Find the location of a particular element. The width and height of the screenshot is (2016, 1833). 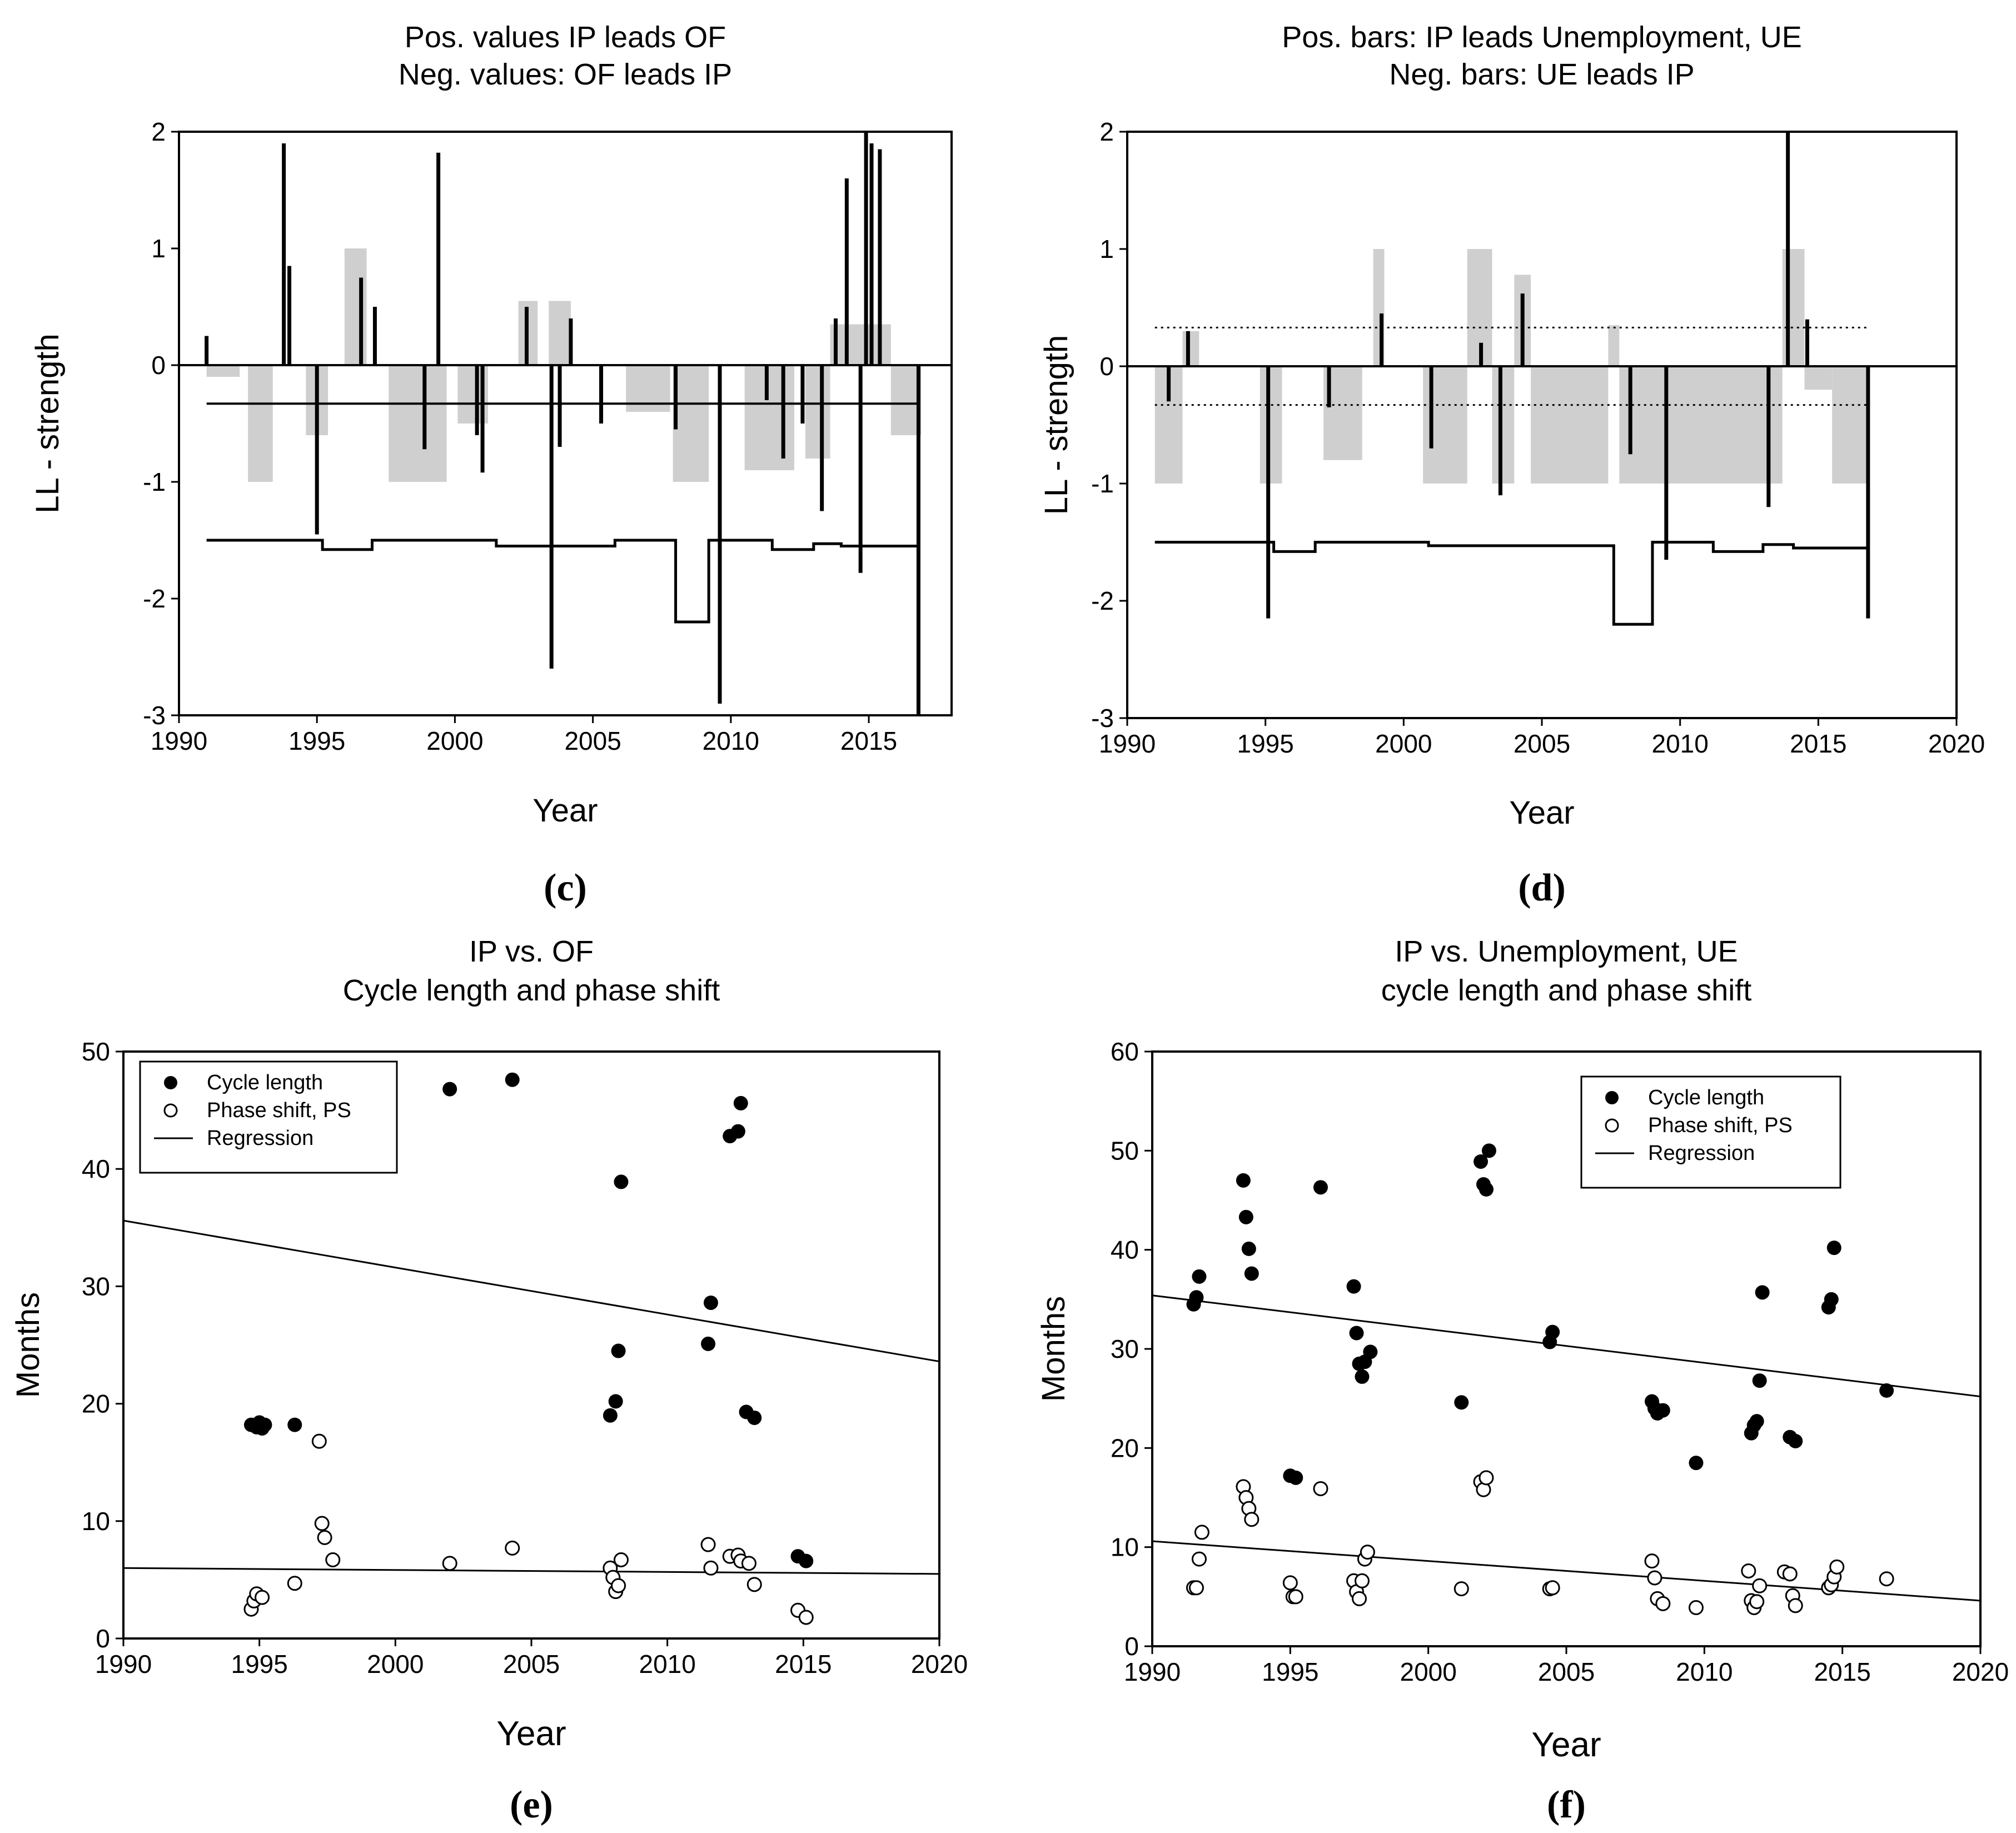

chart-e-x-tick-label: 1990 is located at coordinates (123, 1664).